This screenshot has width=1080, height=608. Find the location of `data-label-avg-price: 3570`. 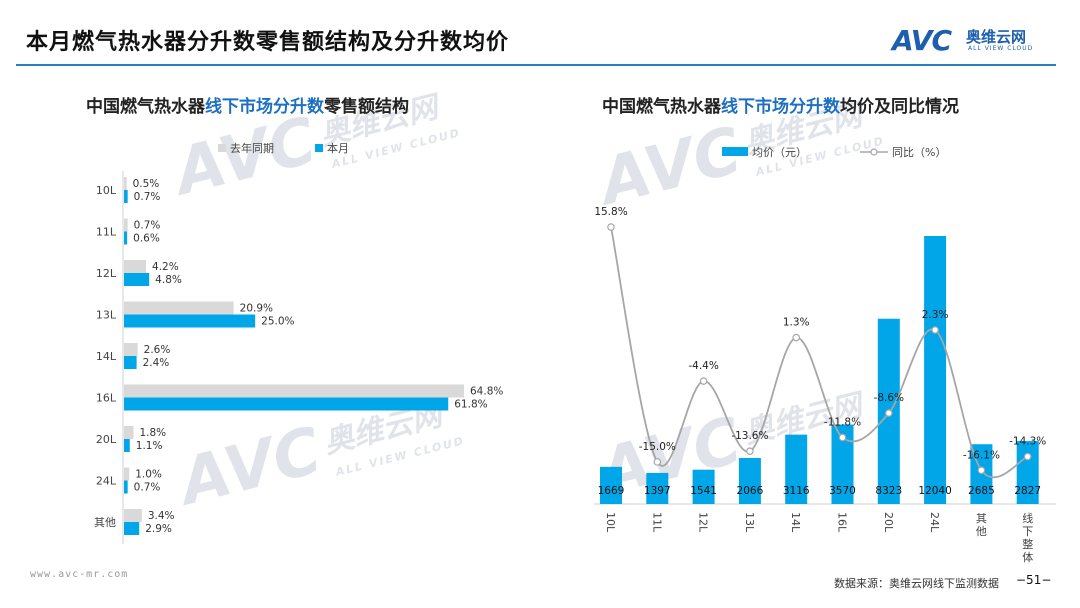

data-label-avg-price: 3570 is located at coordinates (842, 491).